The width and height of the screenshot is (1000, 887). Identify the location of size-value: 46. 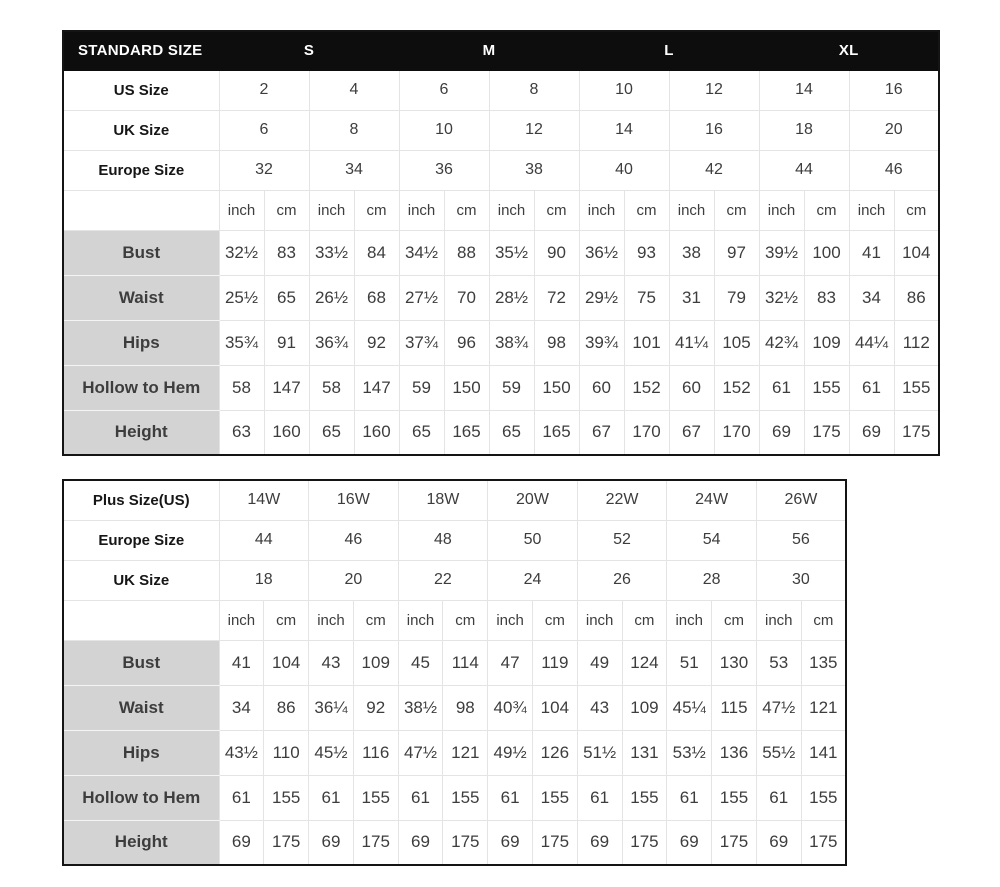
(353, 540).